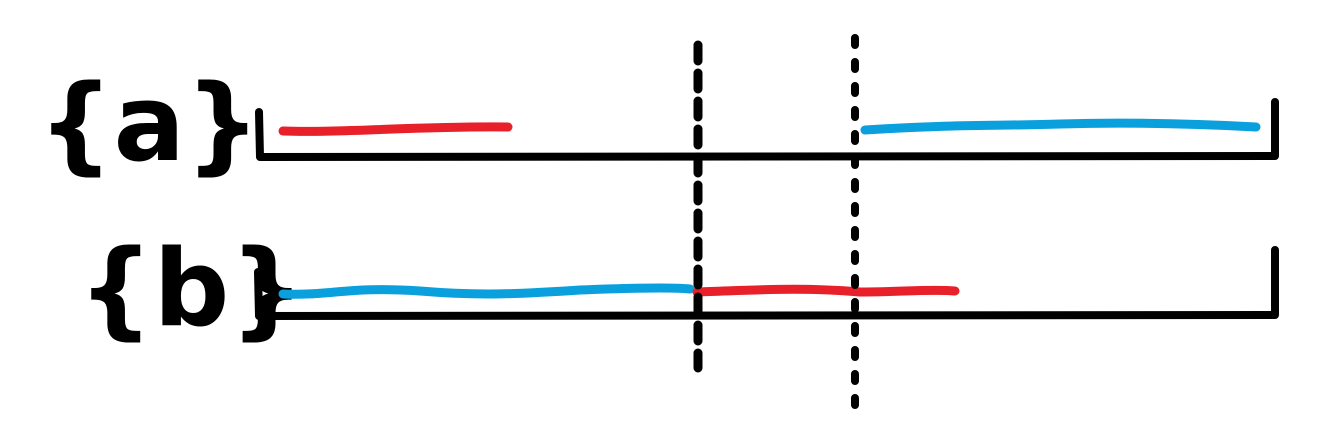 The image size is (1330, 448). What do you see at coordinates (395, 129) in the screenshot?
I see `segment-a-red` at bounding box center [395, 129].